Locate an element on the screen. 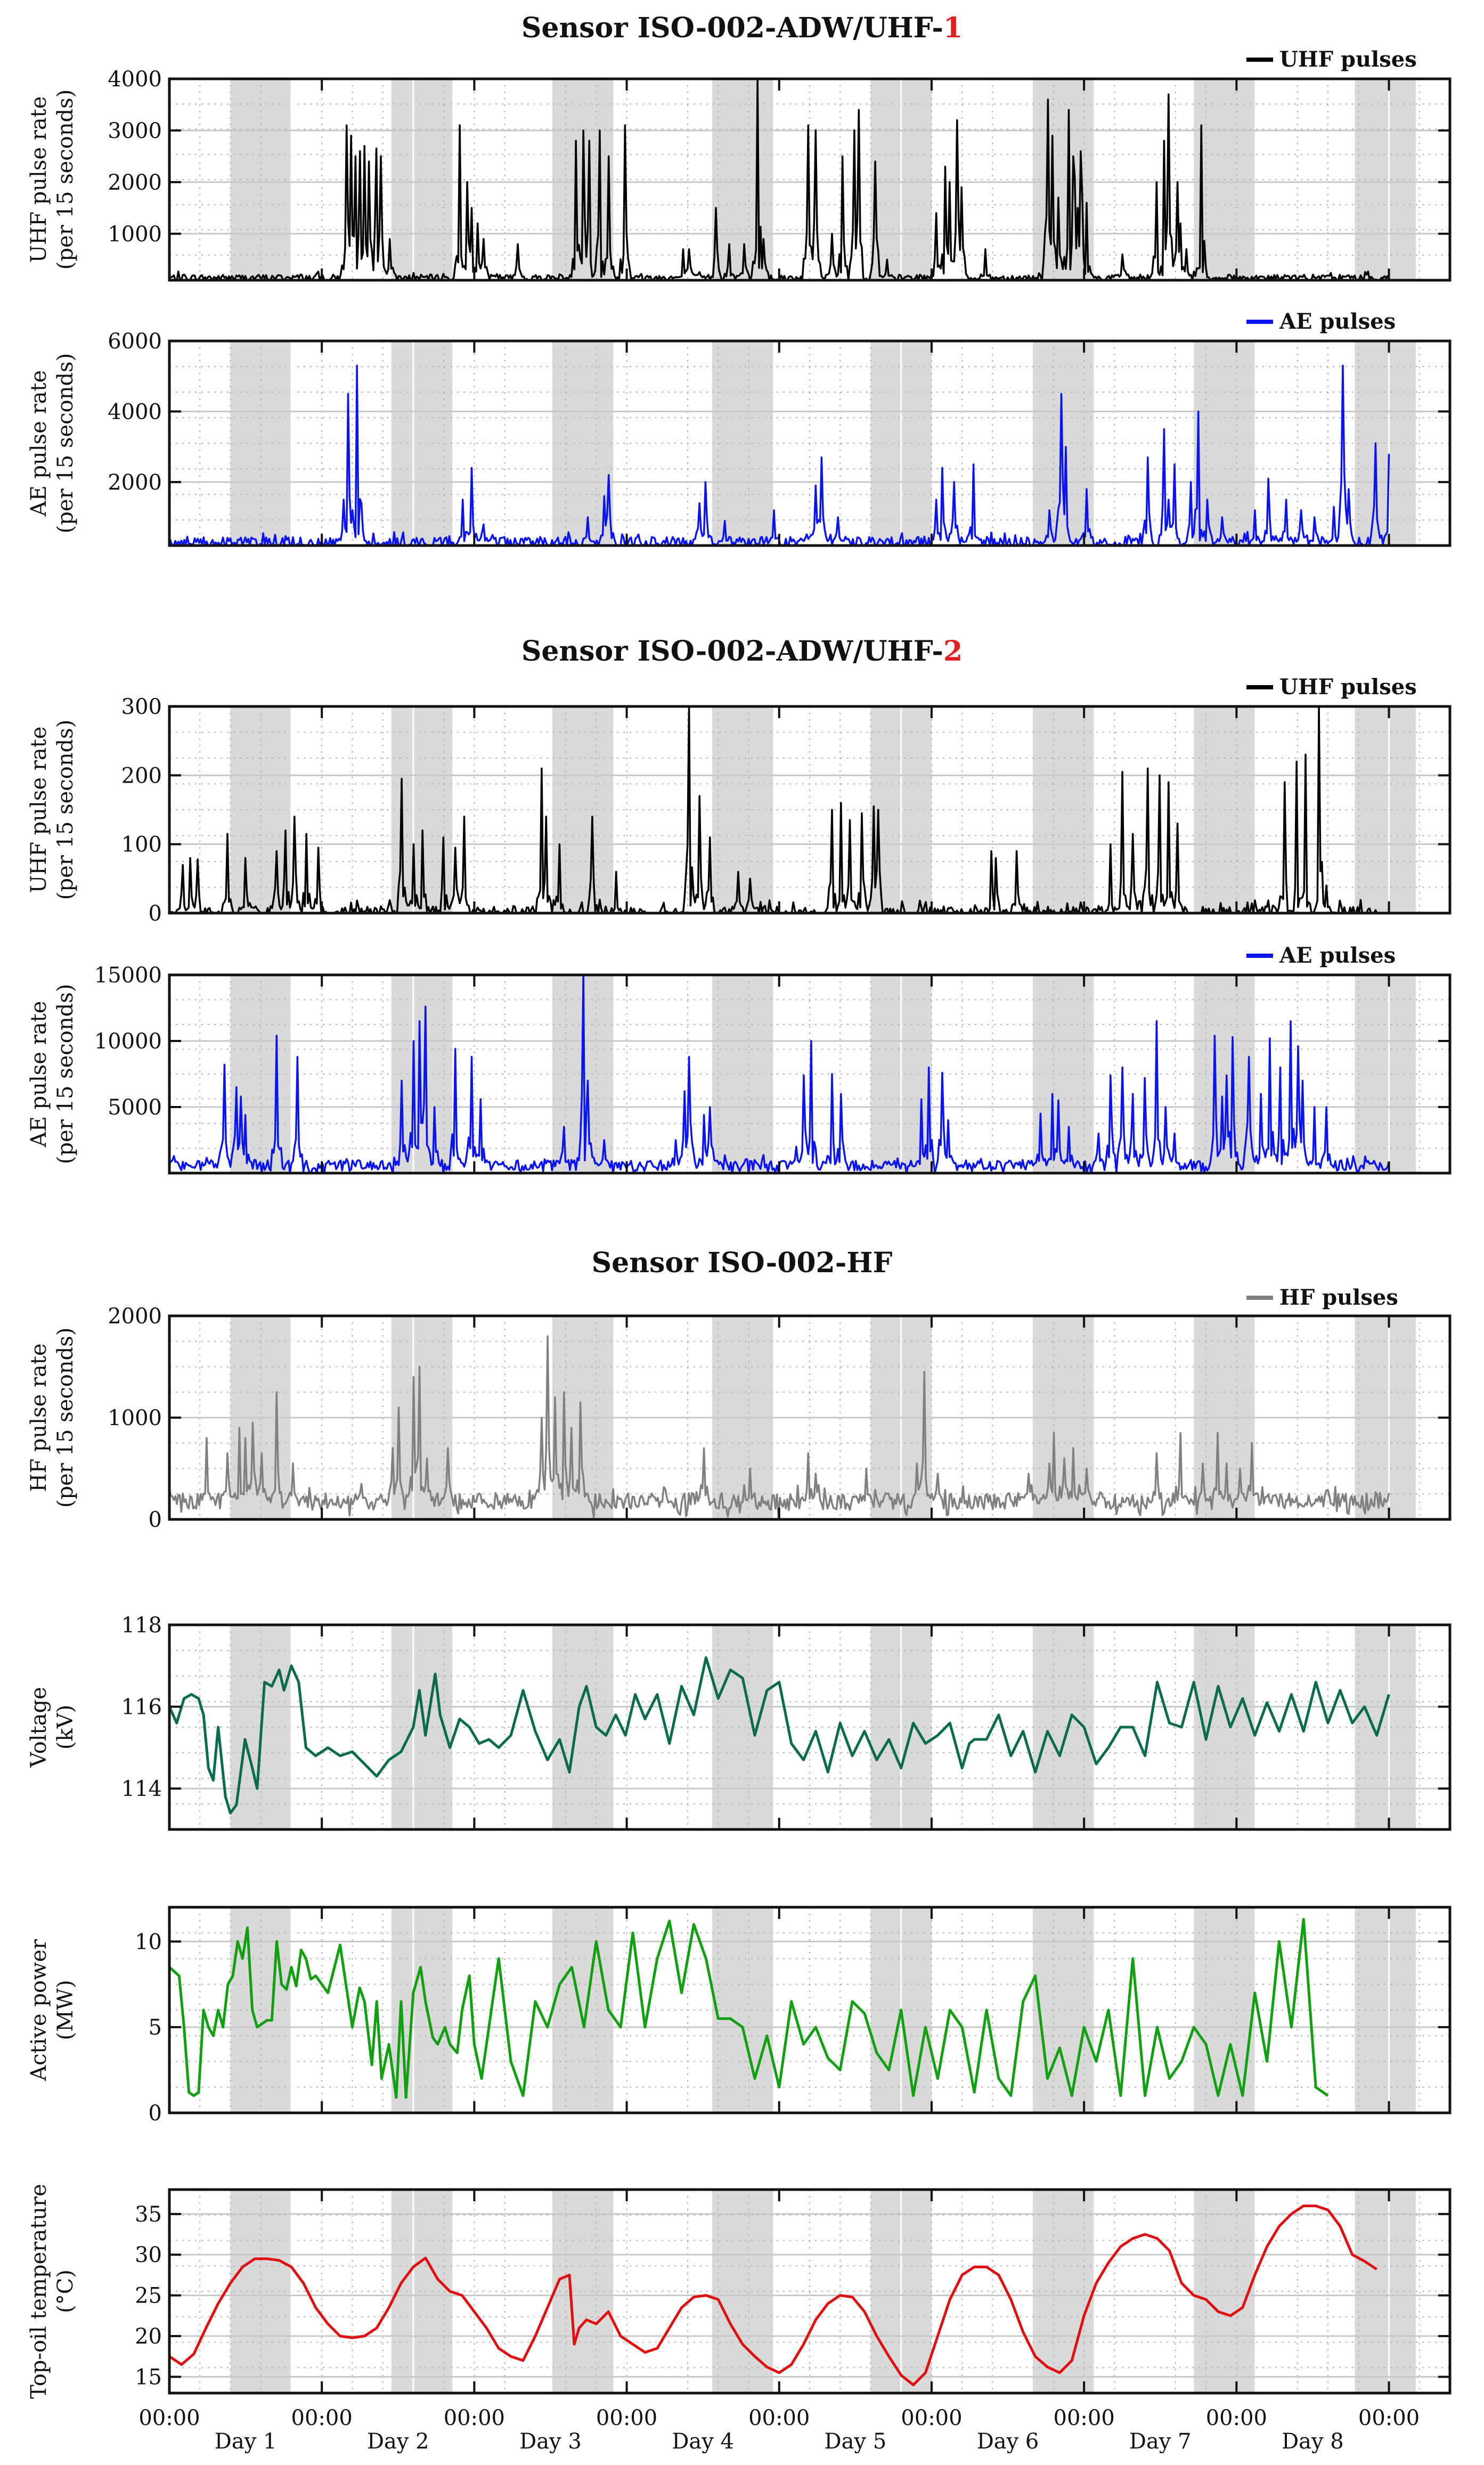 This screenshot has height=2465, width=1484. series-line-temperature is located at coordinates (772, 2295).